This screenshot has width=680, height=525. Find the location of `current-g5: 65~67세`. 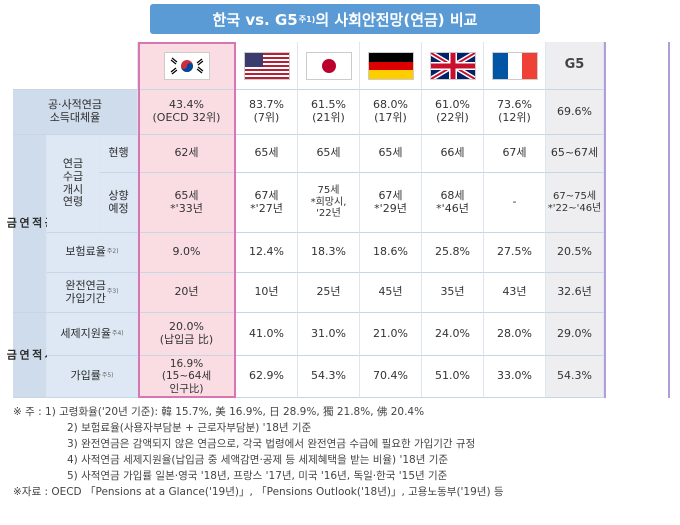

current-g5: 65~67세 is located at coordinates (575, 154).